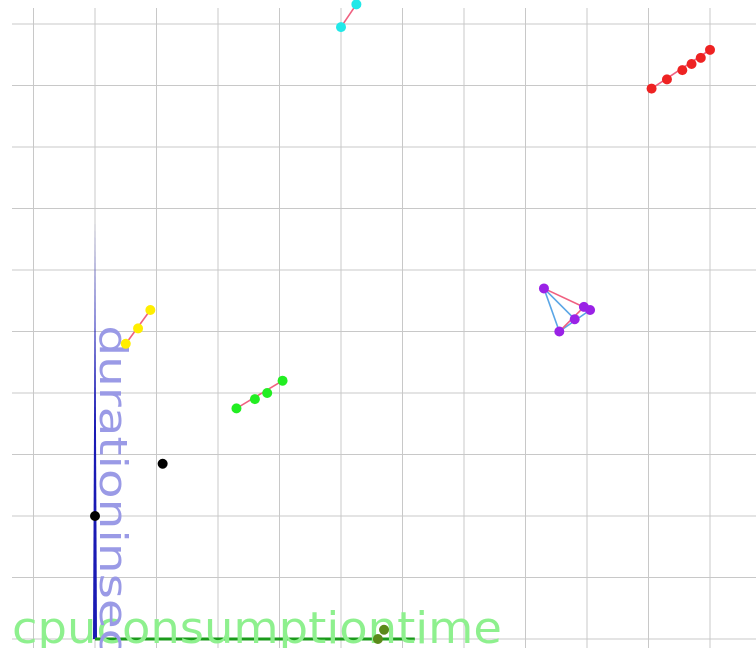 The image size is (756, 648). What do you see at coordinates (113, 486) in the screenshot?
I see `y-axis-label: durationinsec` at bounding box center [113, 486].